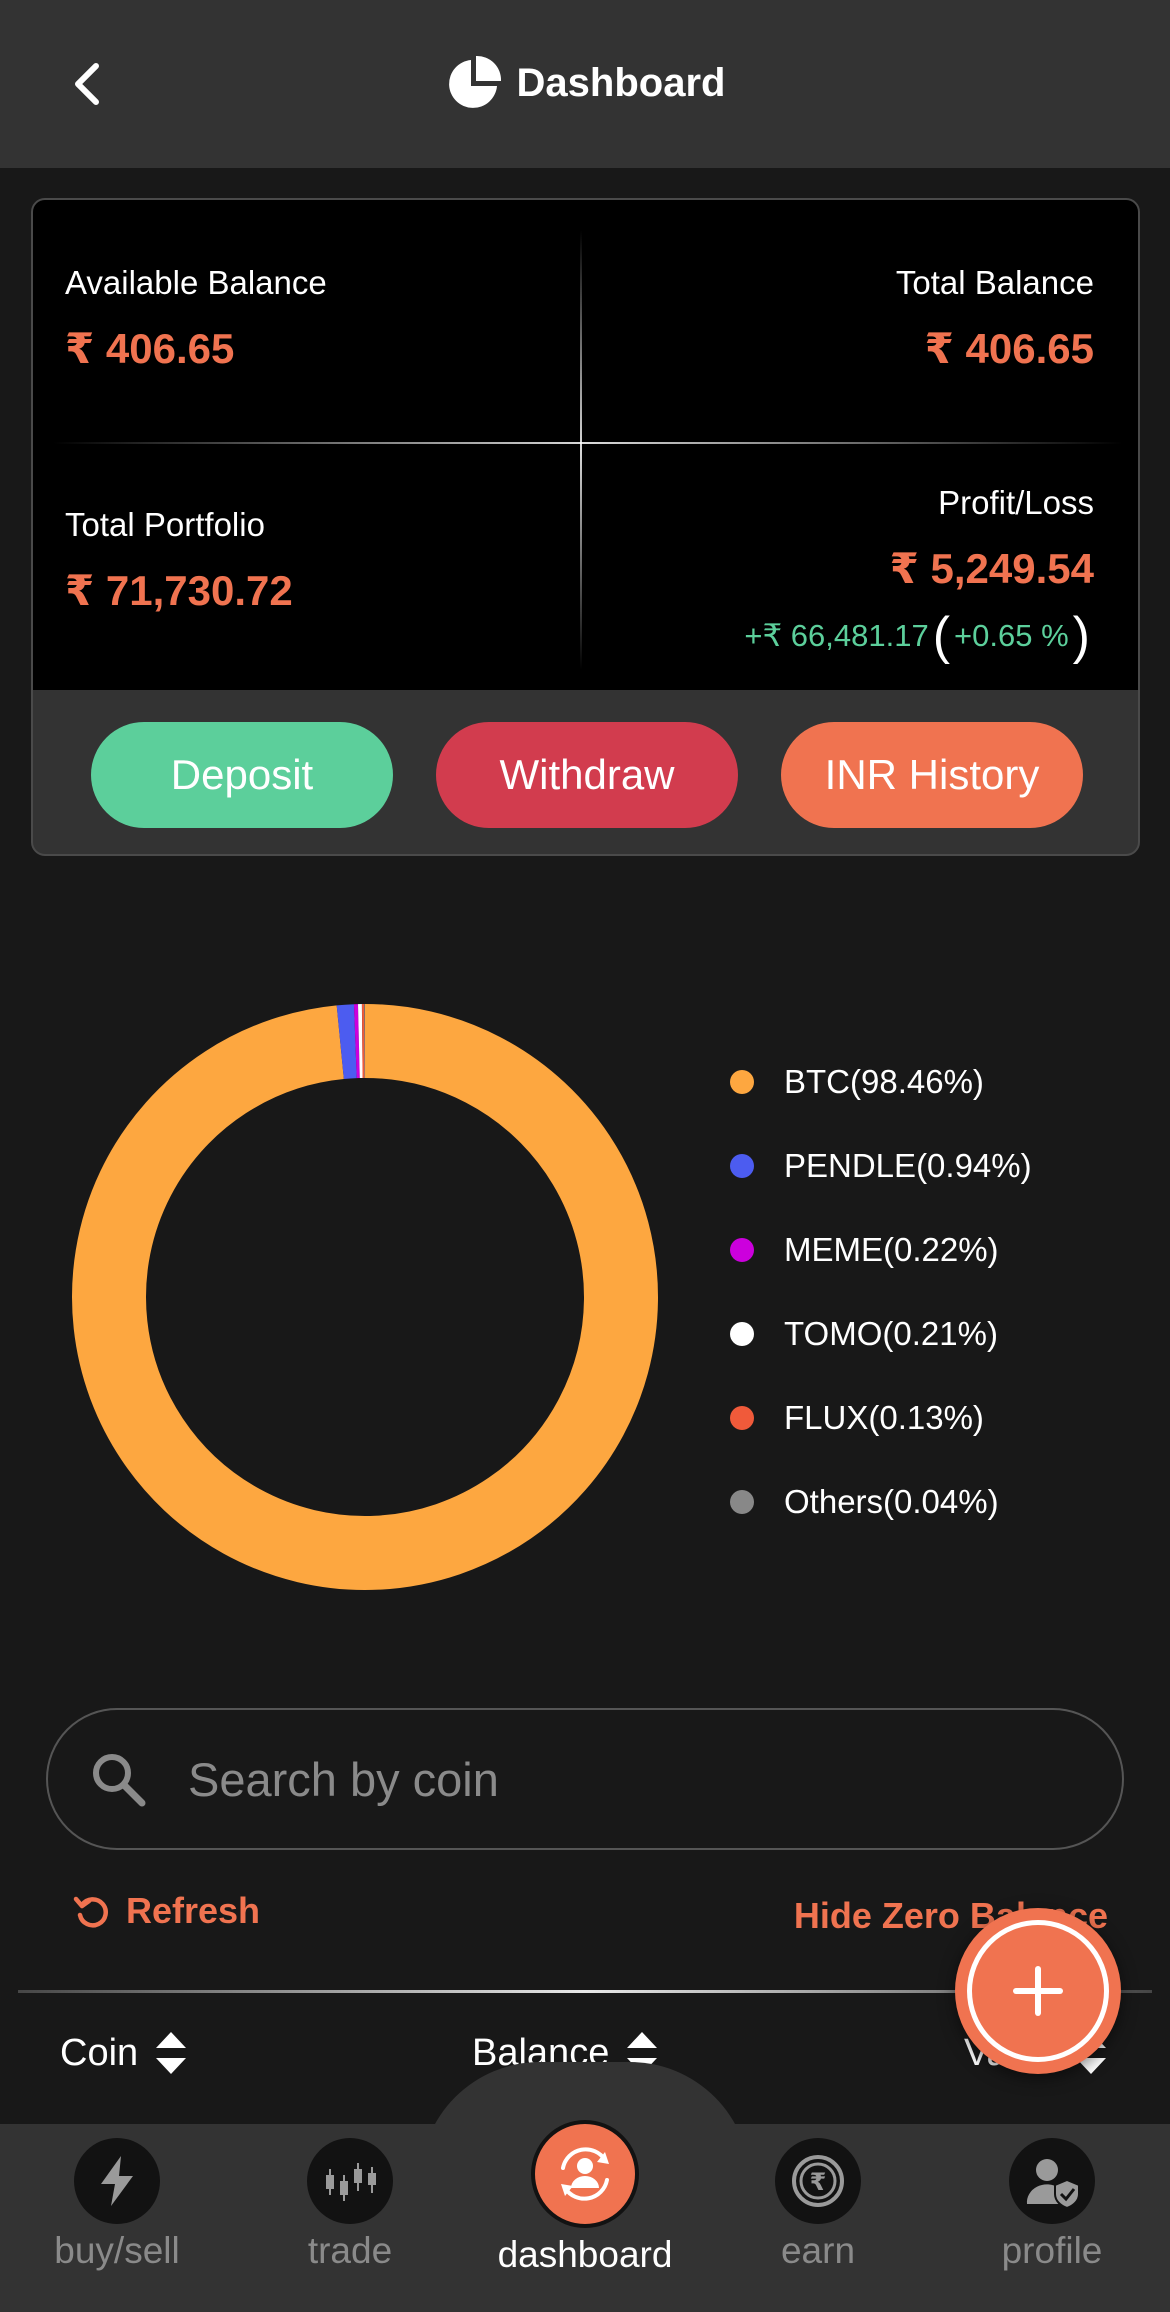  Describe the element at coordinates (926, 1417) in the screenshot. I see `legend-percentage: (0.13%)` at that location.